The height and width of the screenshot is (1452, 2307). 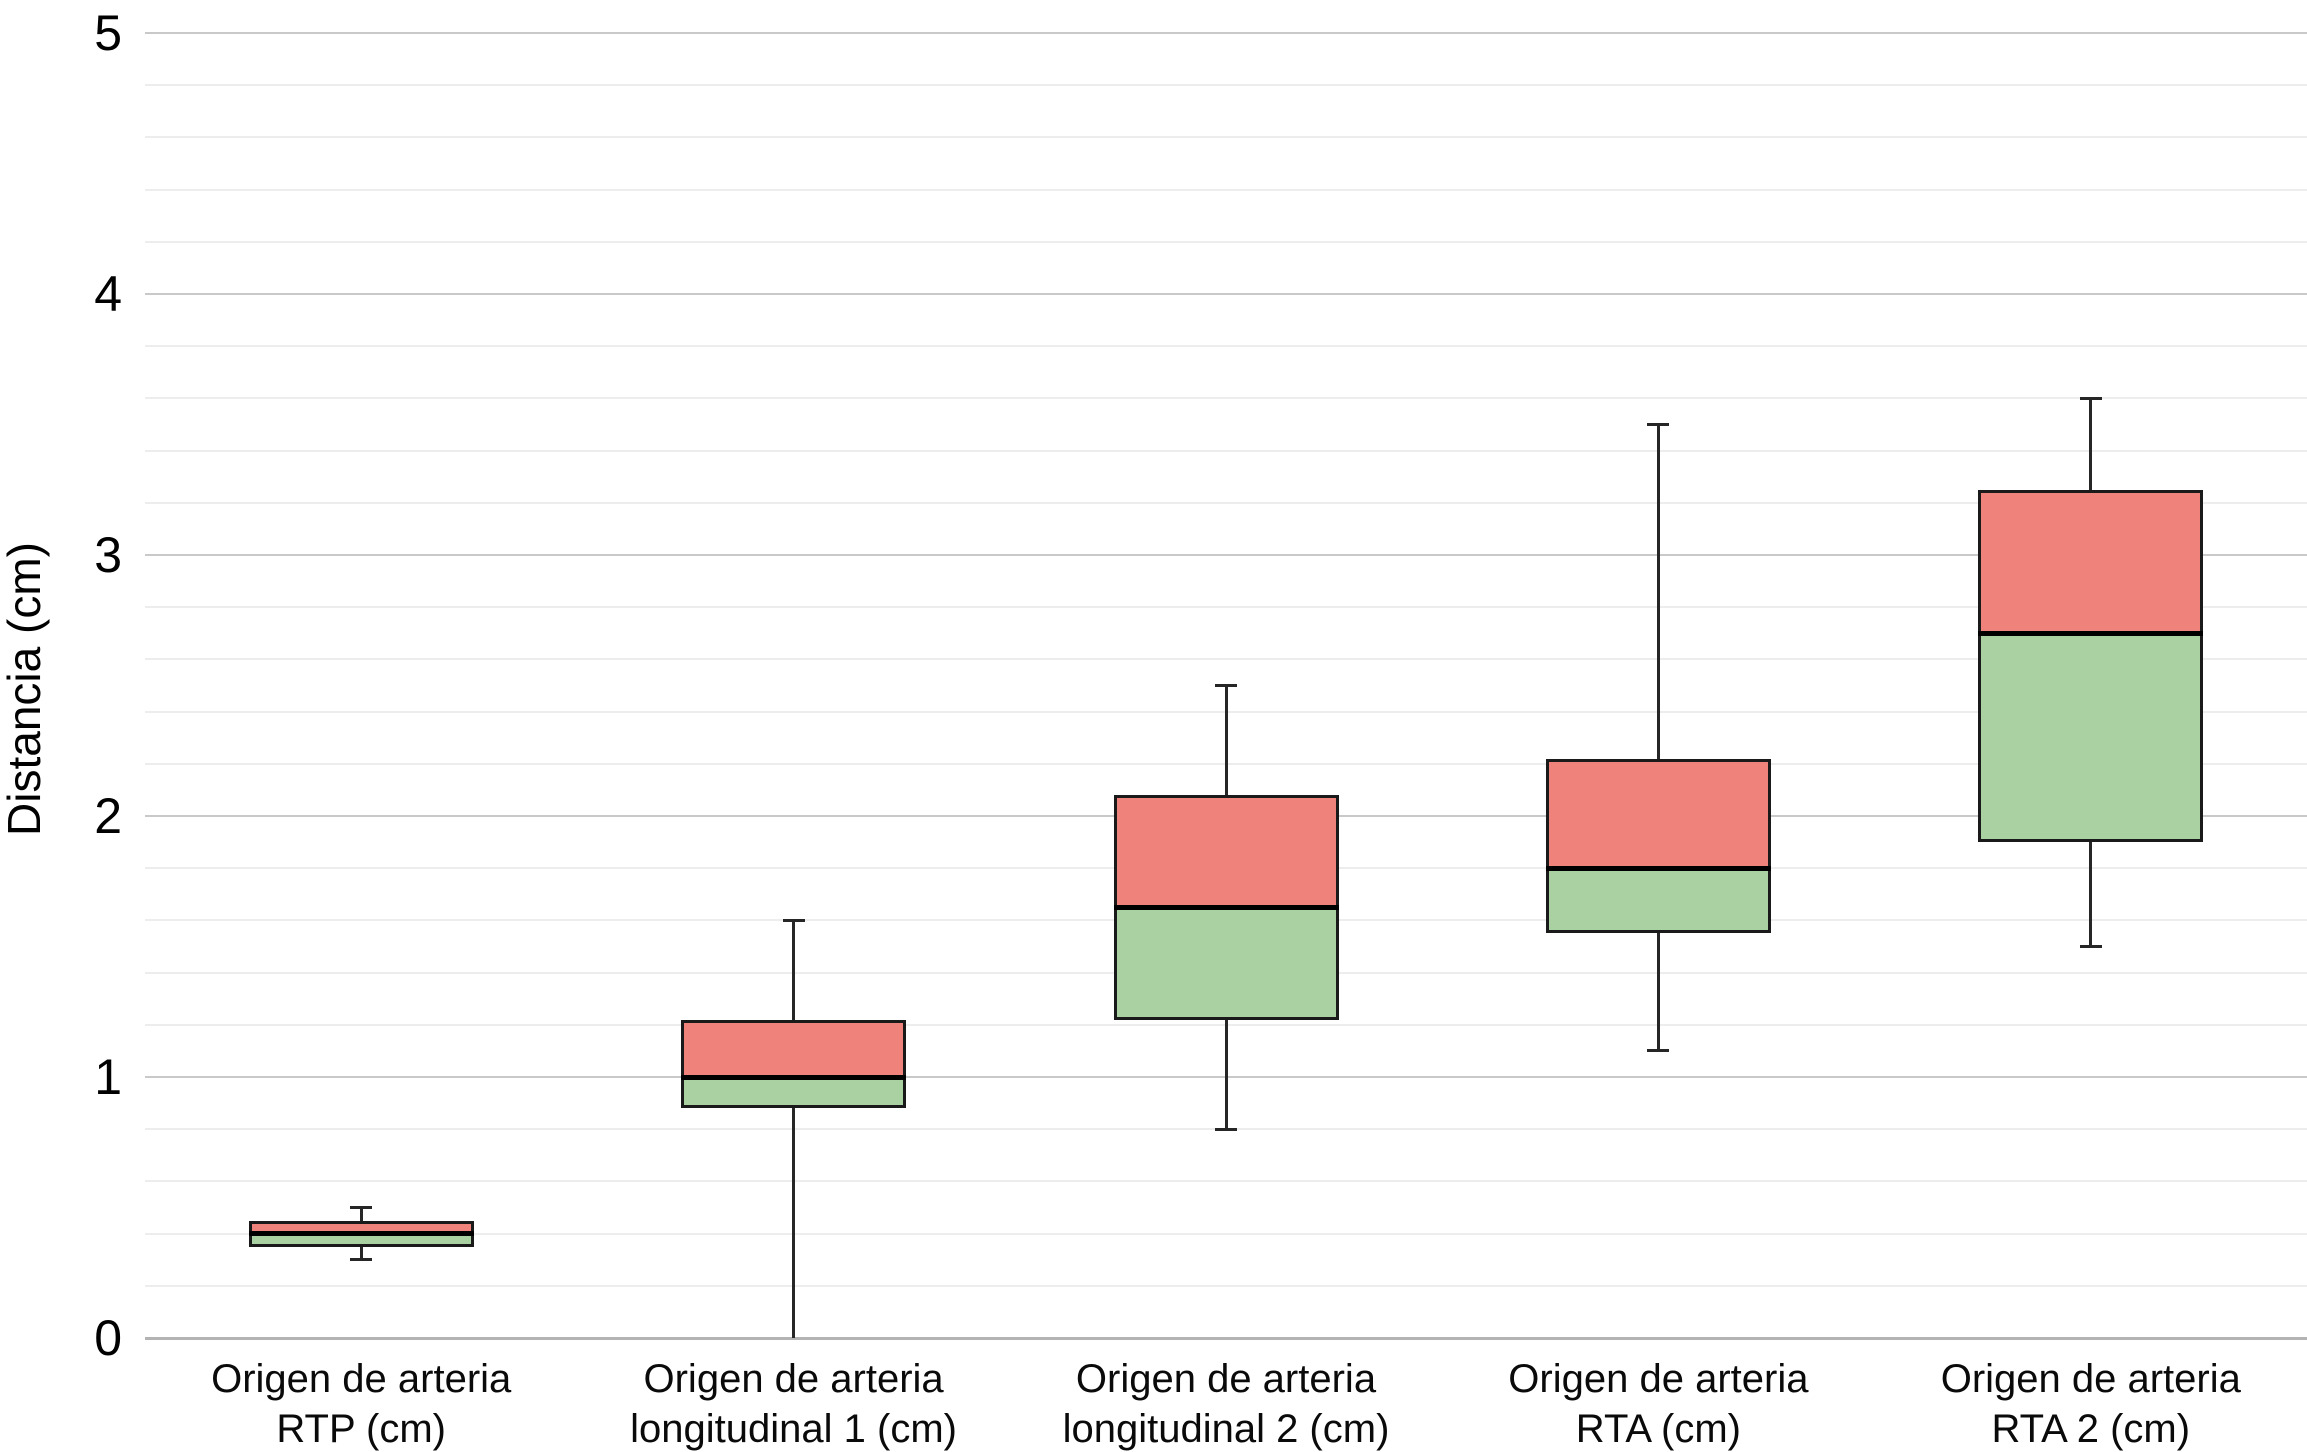 What do you see at coordinates (1226, 1429) in the screenshot?
I see `category-label-line2: longitudinal 2 (cm)` at bounding box center [1226, 1429].